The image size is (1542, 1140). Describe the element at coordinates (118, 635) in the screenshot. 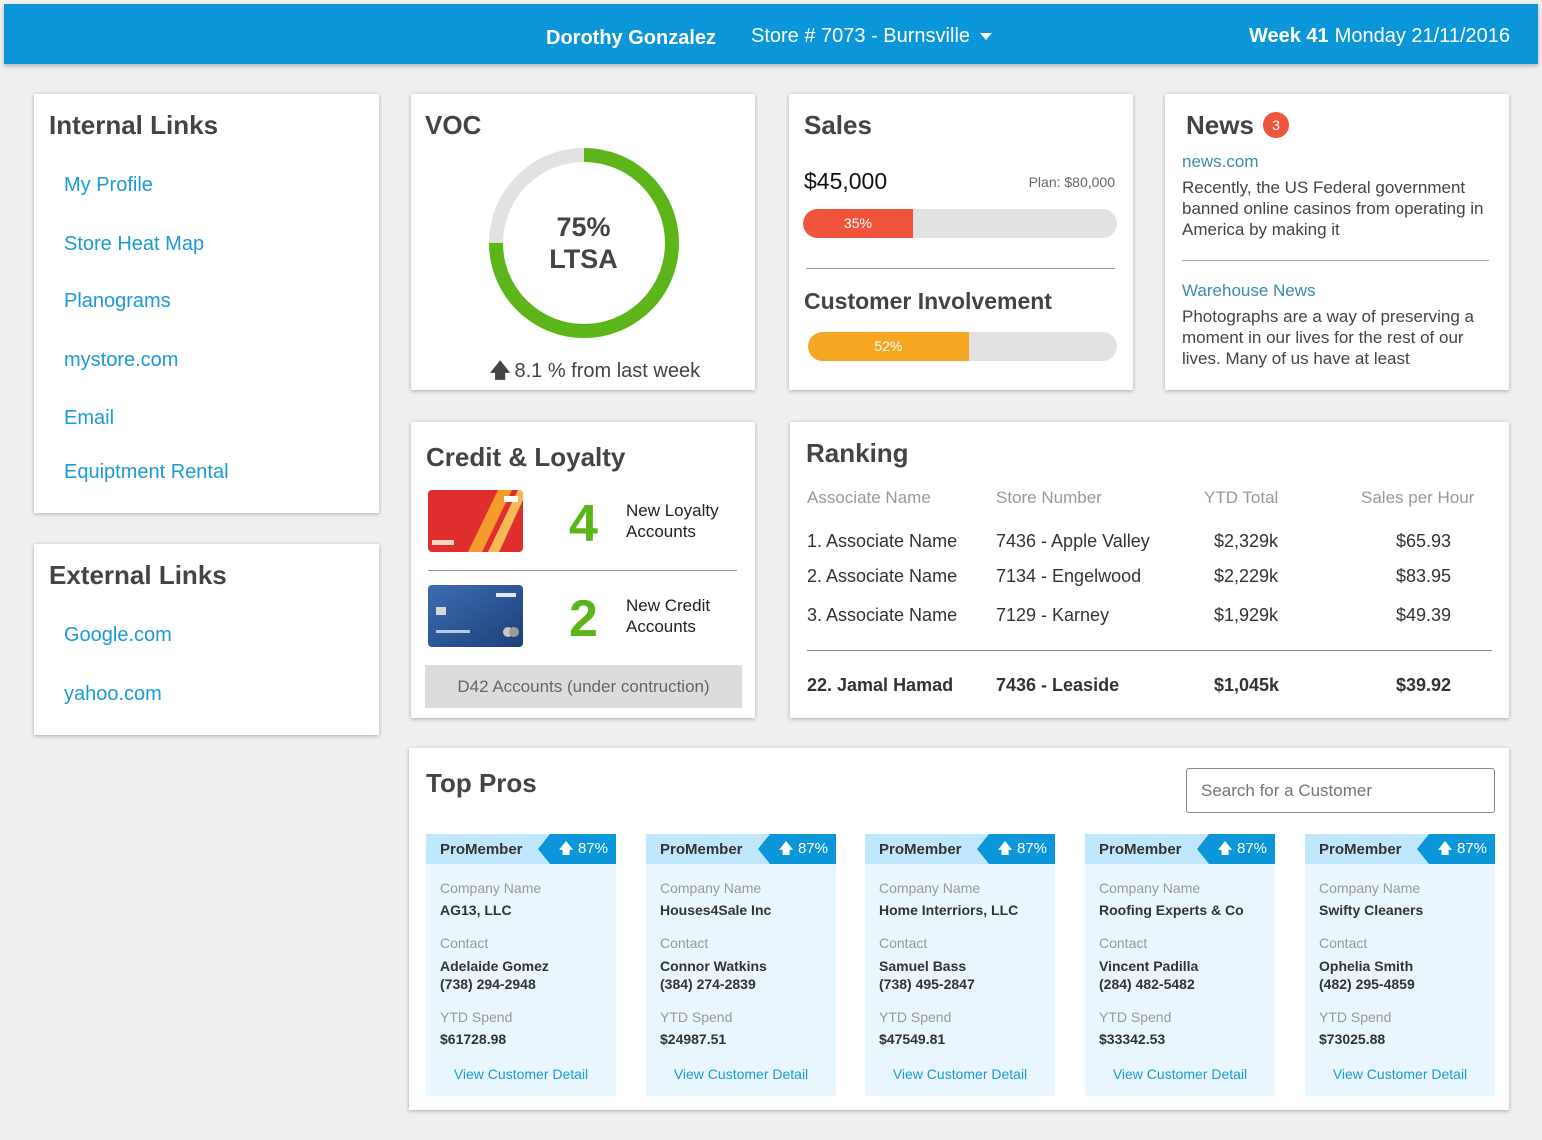

I see `link-google: Google.com` at that location.